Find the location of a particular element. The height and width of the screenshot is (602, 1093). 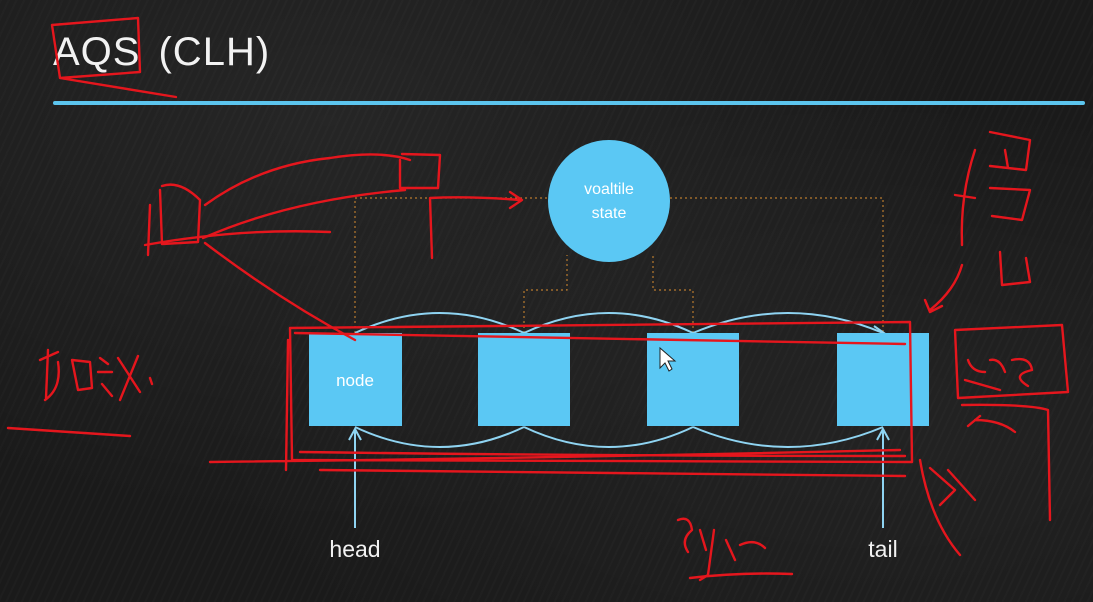

ink-lock-sketch is located at coordinates (294, 204).